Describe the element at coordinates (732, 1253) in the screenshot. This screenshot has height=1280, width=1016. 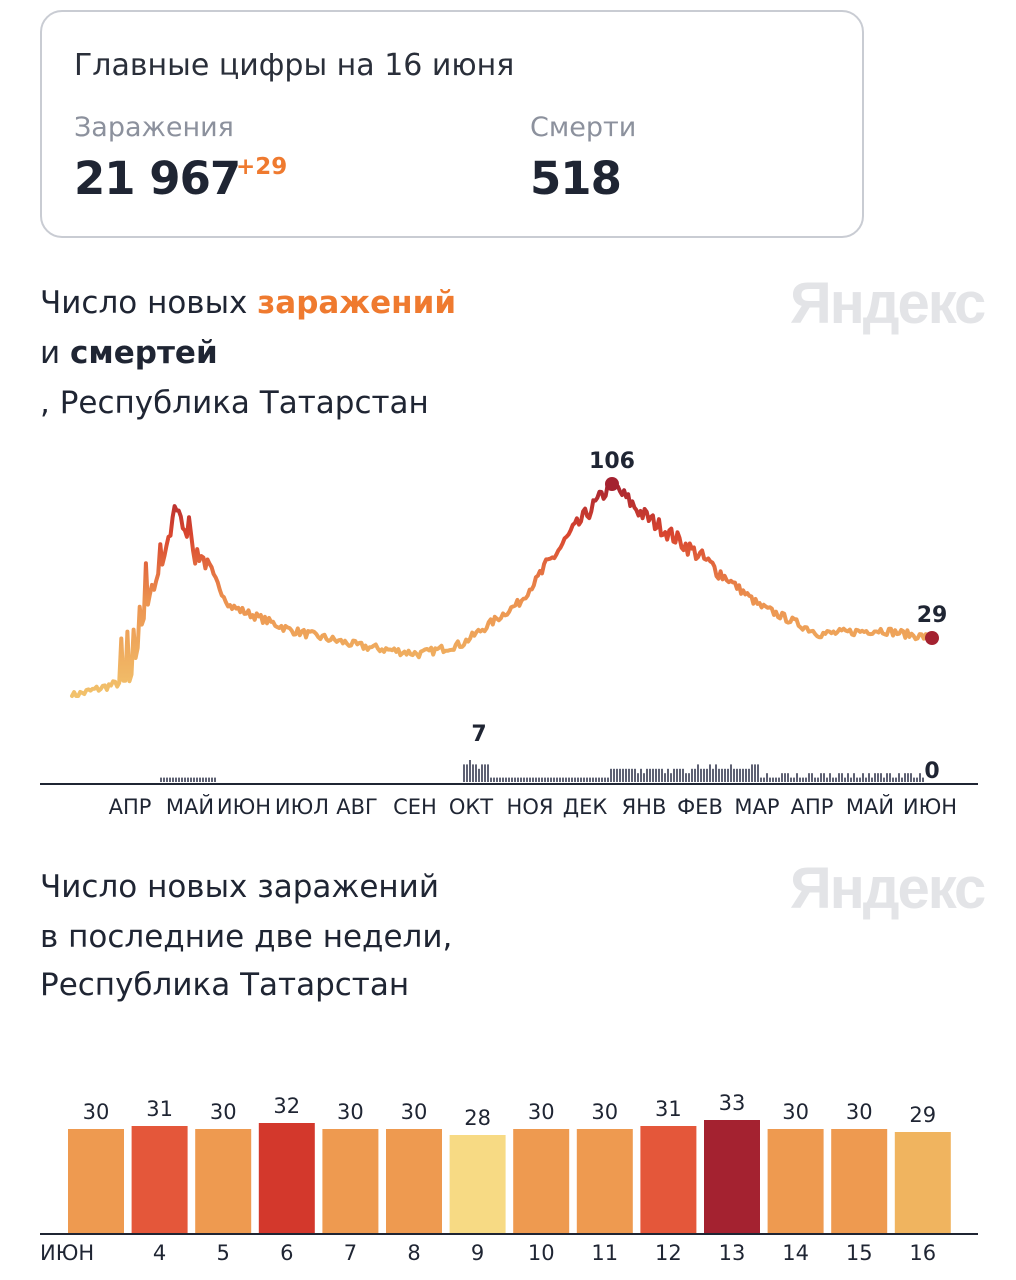
I see `category-label: 13` at that location.